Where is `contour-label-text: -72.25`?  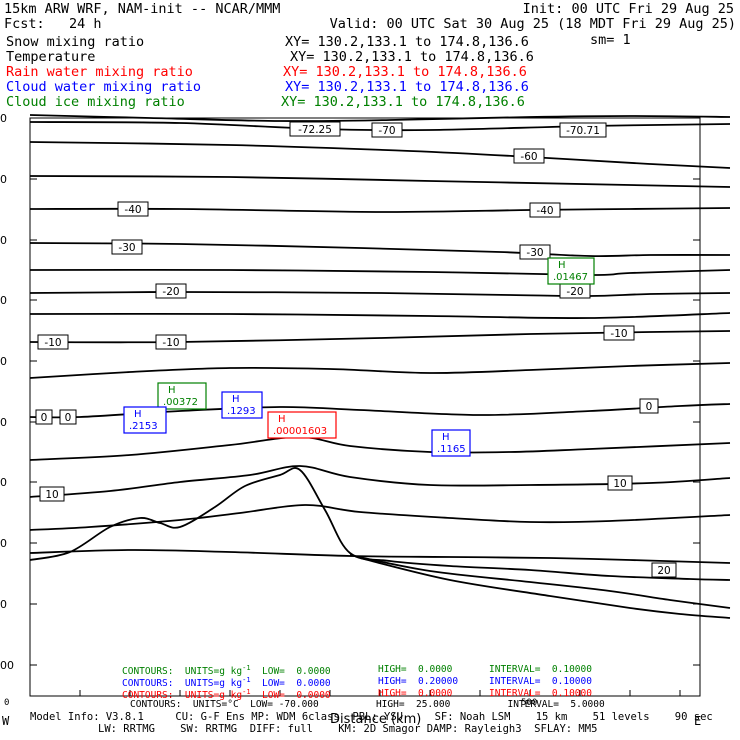
contour-label-text: -72.25 is located at coordinates (315, 130).